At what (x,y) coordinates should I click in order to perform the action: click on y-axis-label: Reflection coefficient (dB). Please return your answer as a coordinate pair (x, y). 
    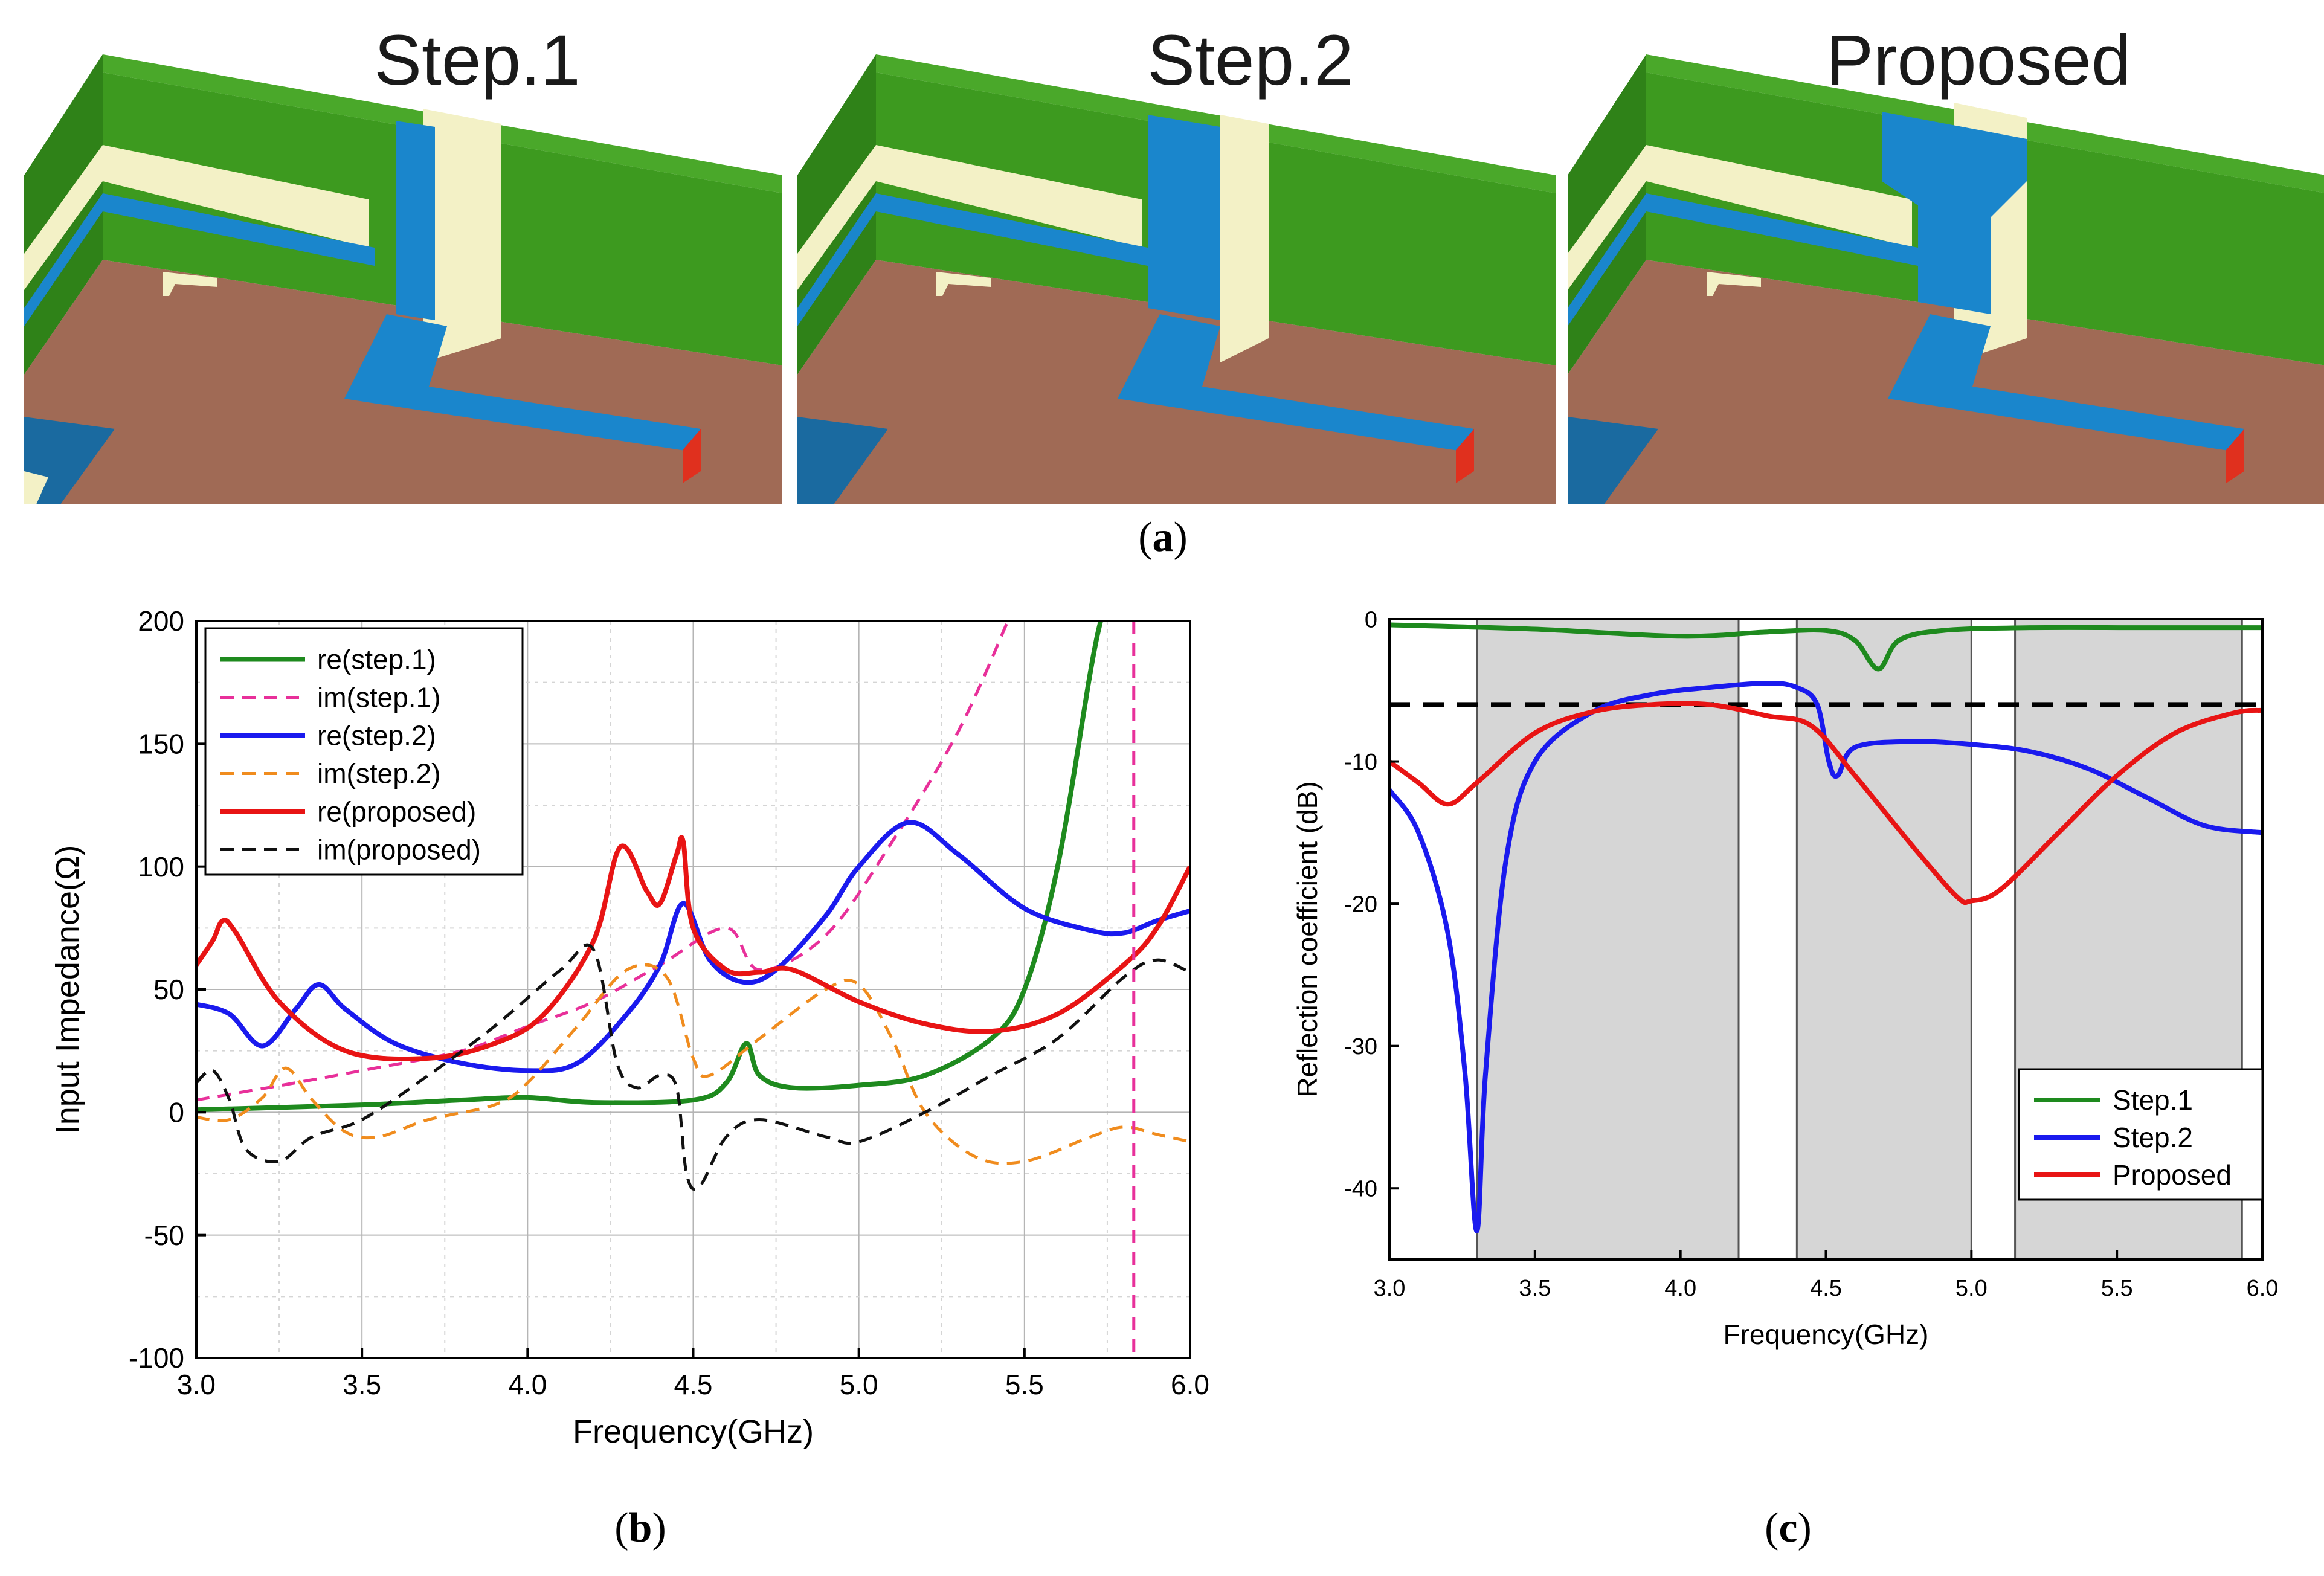
    Looking at the image, I should click on (1307, 939).